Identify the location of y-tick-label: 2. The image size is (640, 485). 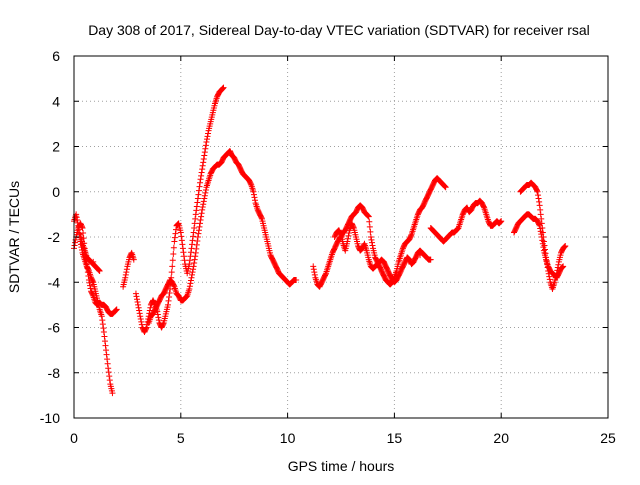
(56, 147).